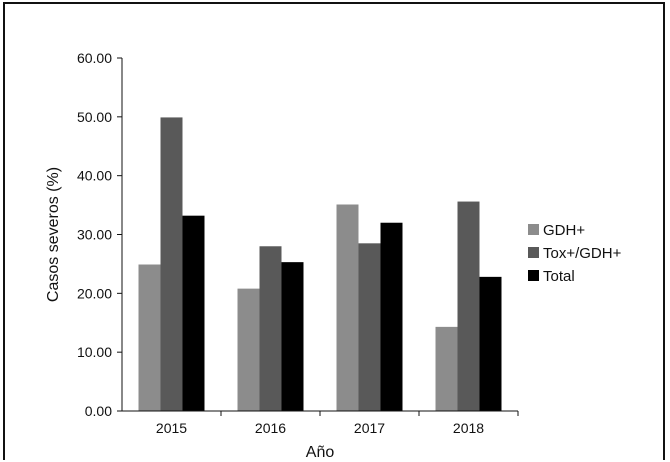 This screenshot has height=462, width=670. Describe the element at coordinates (94, 117) in the screenshot. I see `y-tick-label: 50.00` at that location.